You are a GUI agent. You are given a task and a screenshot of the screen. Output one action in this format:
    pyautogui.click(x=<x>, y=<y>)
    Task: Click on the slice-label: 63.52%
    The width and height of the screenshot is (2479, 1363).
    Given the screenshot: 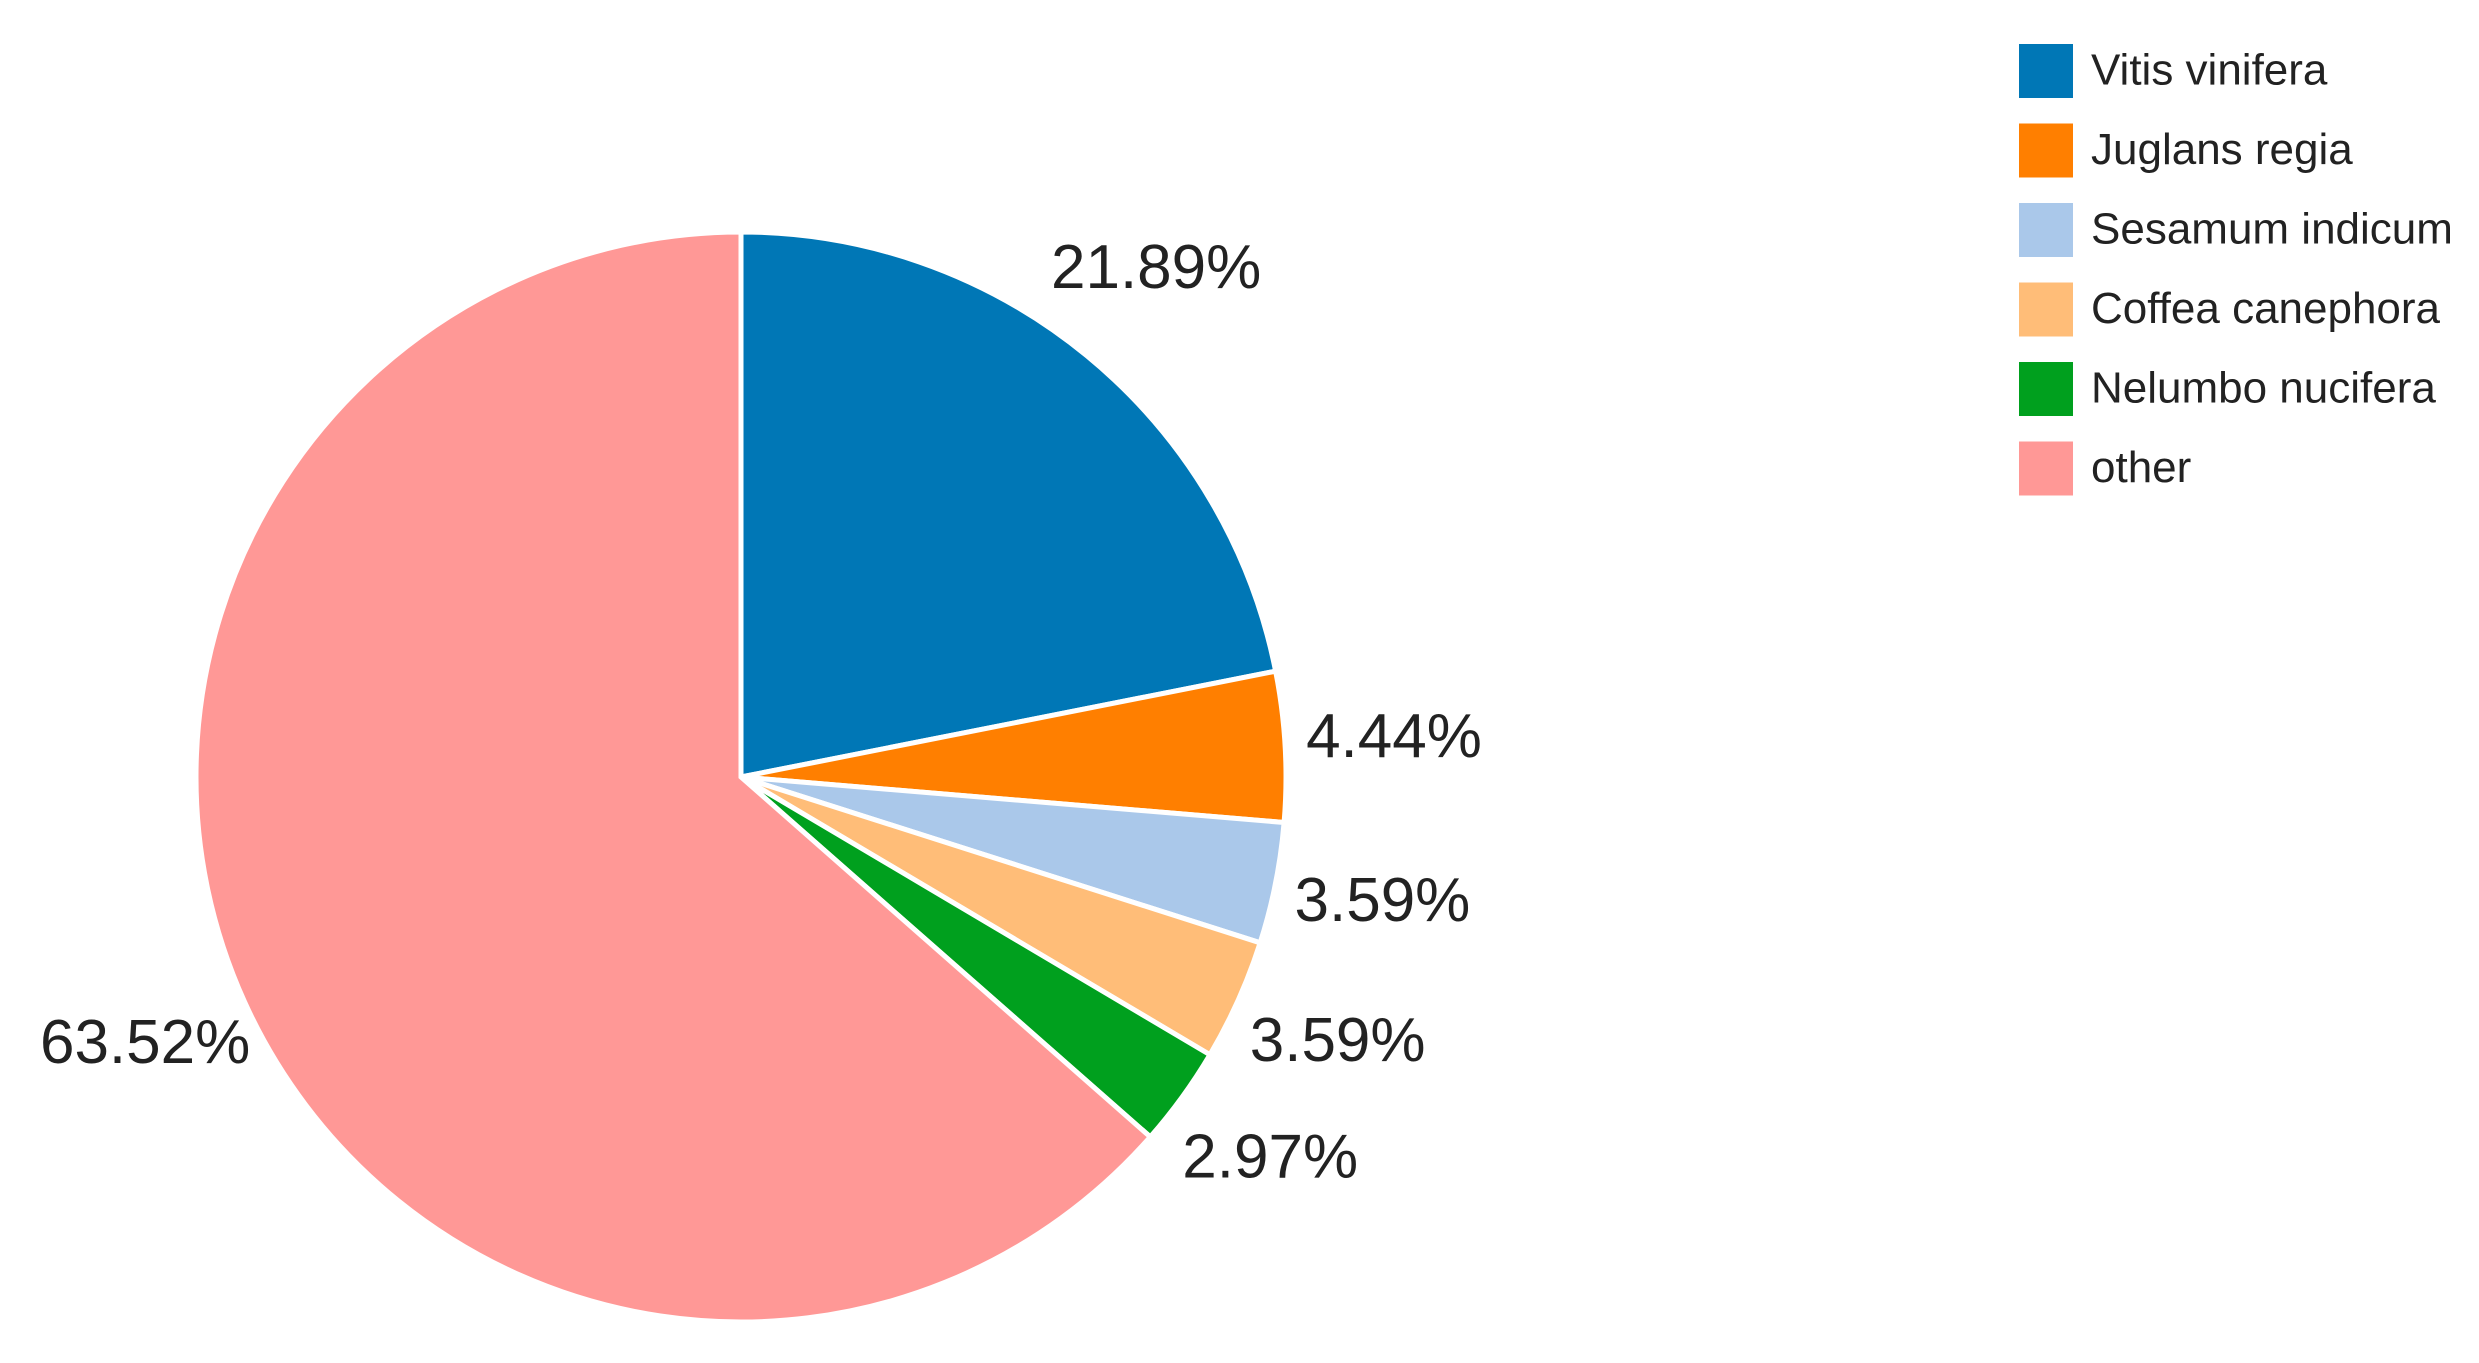 What is the action you would take?
    pyautogui.click(x=145, y=1042)
    